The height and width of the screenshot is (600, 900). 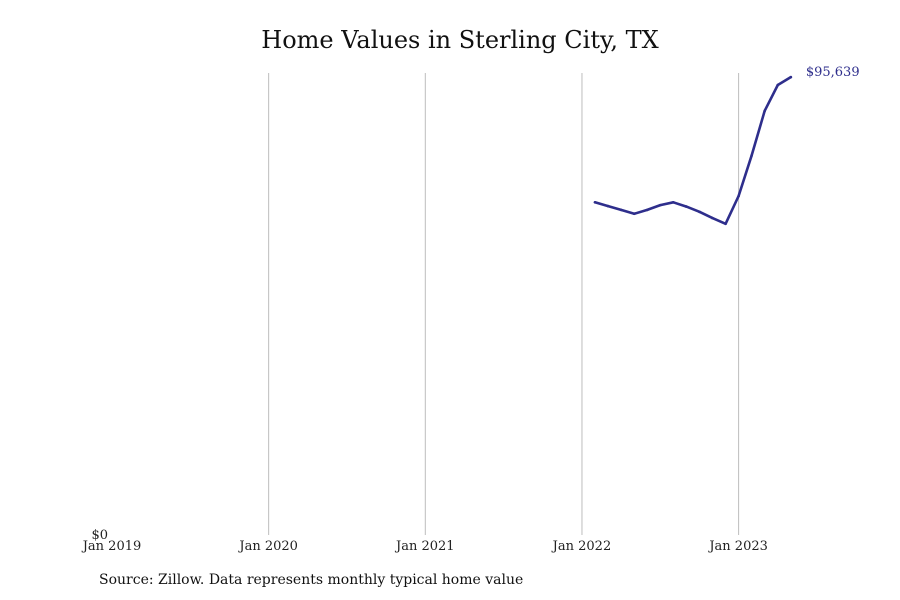 What do you see at coordinates (737, 546) in the screenshot?
I see `x-tick-label: Jan 2023` at bounding box center [737, 546].